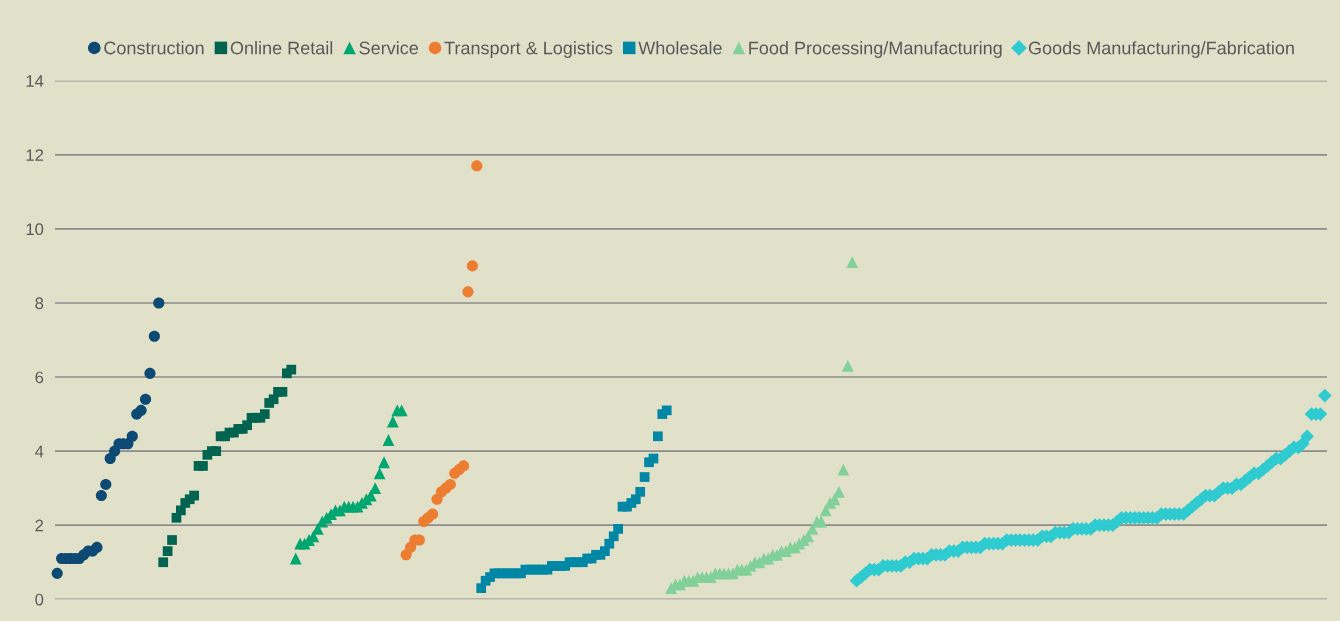  What do you see at coordinates (281, 48) in the screenshot?
I see `legend-label: Online Retail` at bounding box center [281, 48].